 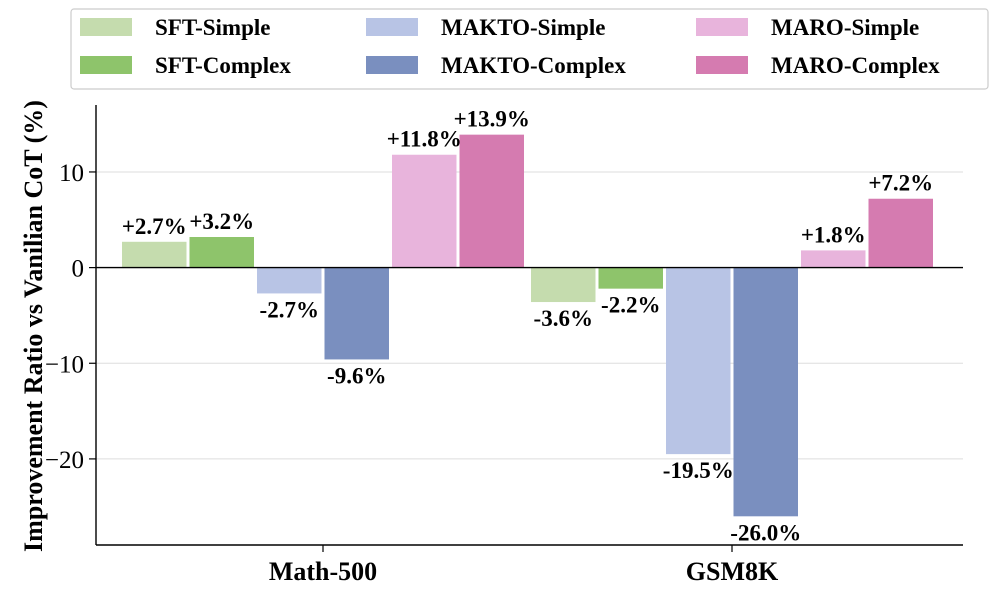 I want to click on bar-sft-complex-gsm8k, so click(x=630, y=278).